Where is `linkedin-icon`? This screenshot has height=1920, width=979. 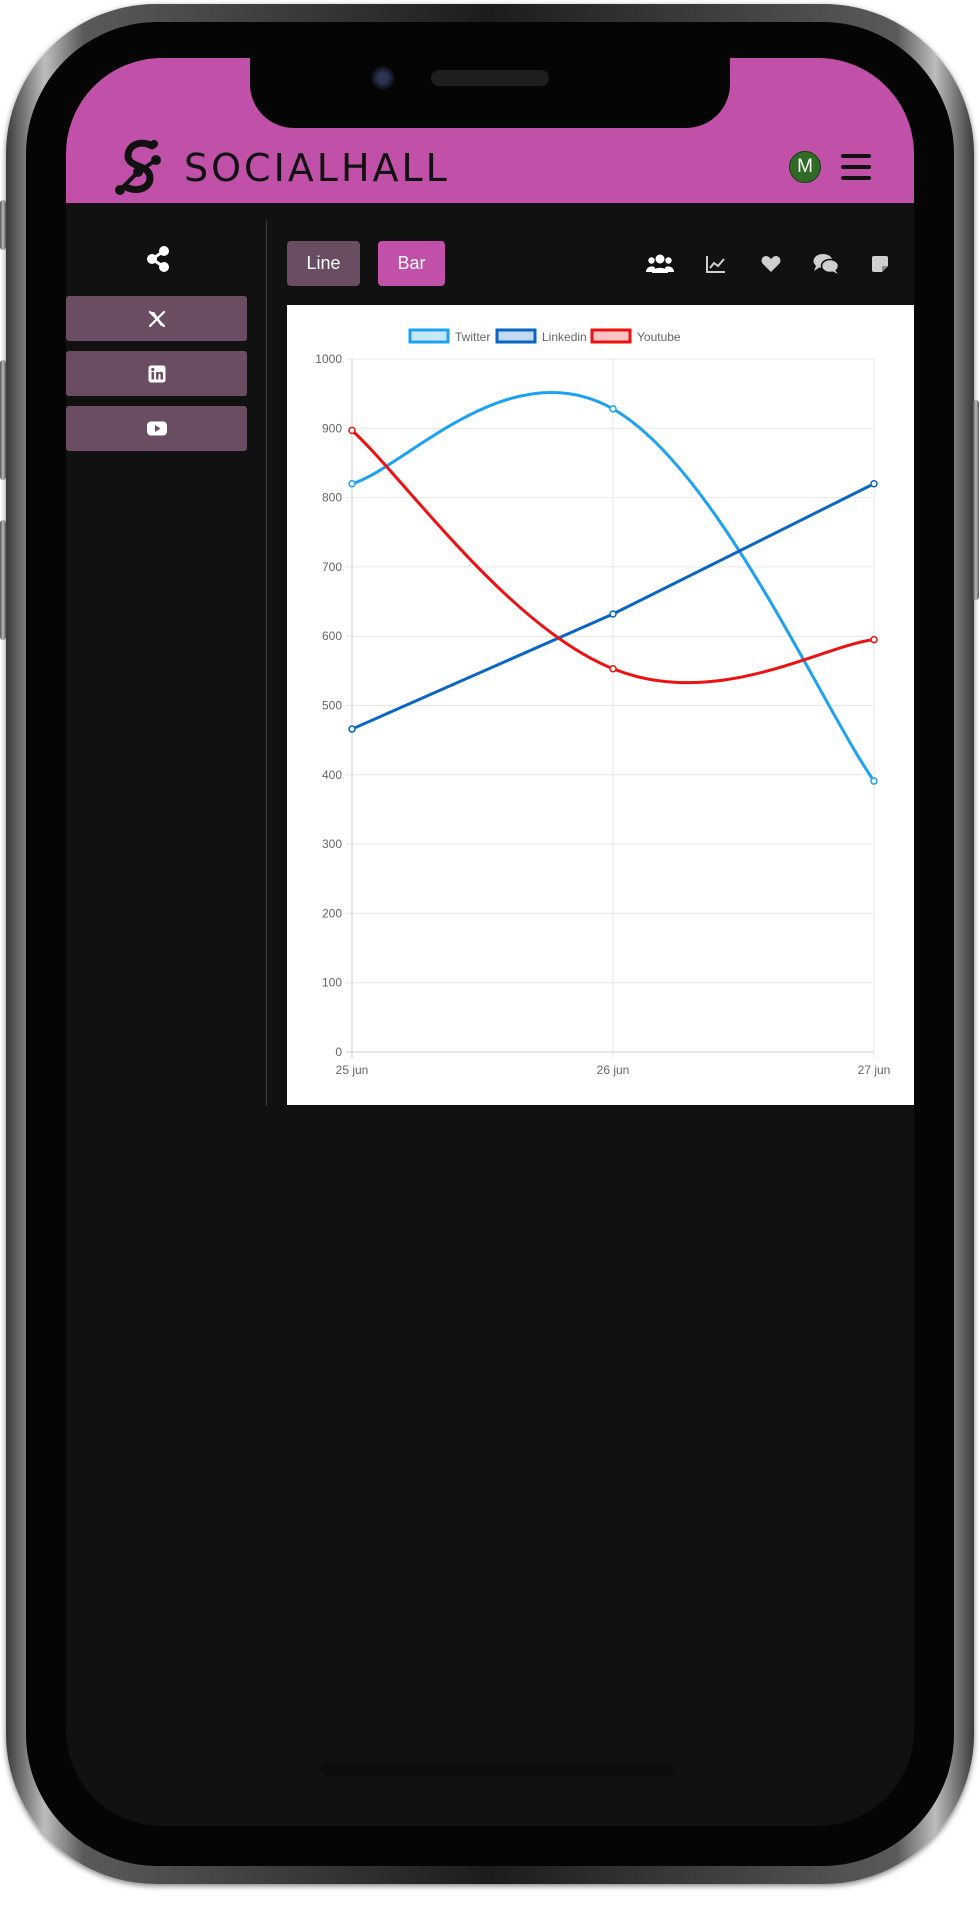 linkedin-icon is located at coordinates (156, 373).